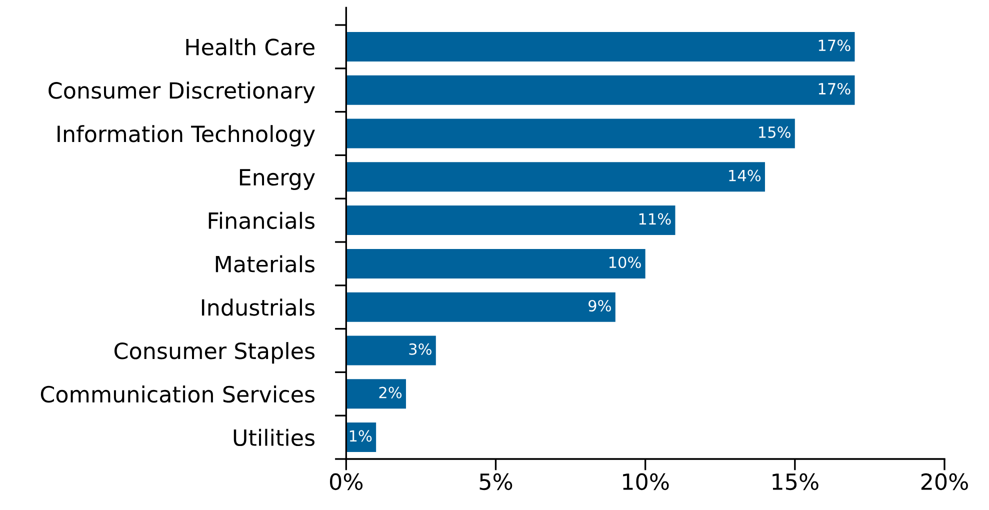 This screenshot has width=989, height=510. What do you see at coordinates (250, 47) in the screenshot?
I see `y-tick-label: Health Care` at bounding box center [250, 47].